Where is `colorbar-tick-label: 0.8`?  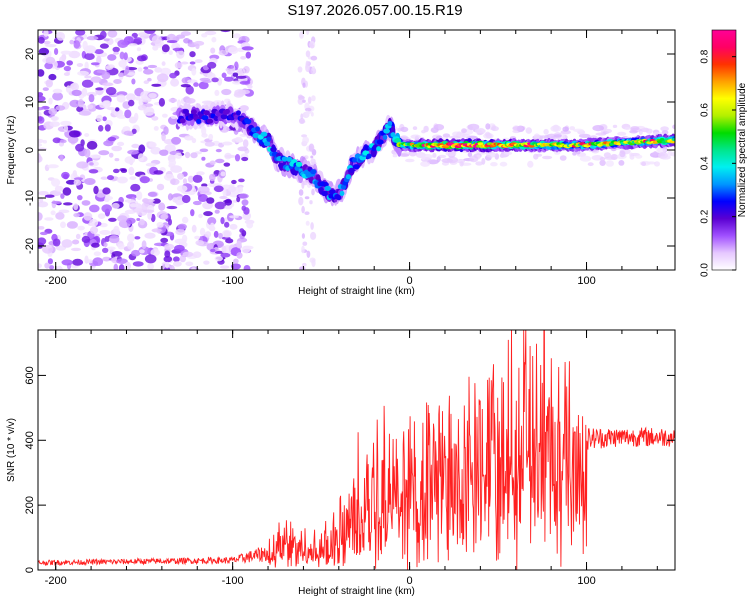
colorbar-tick-label: 0.8 is located at coordinates (705, 56).